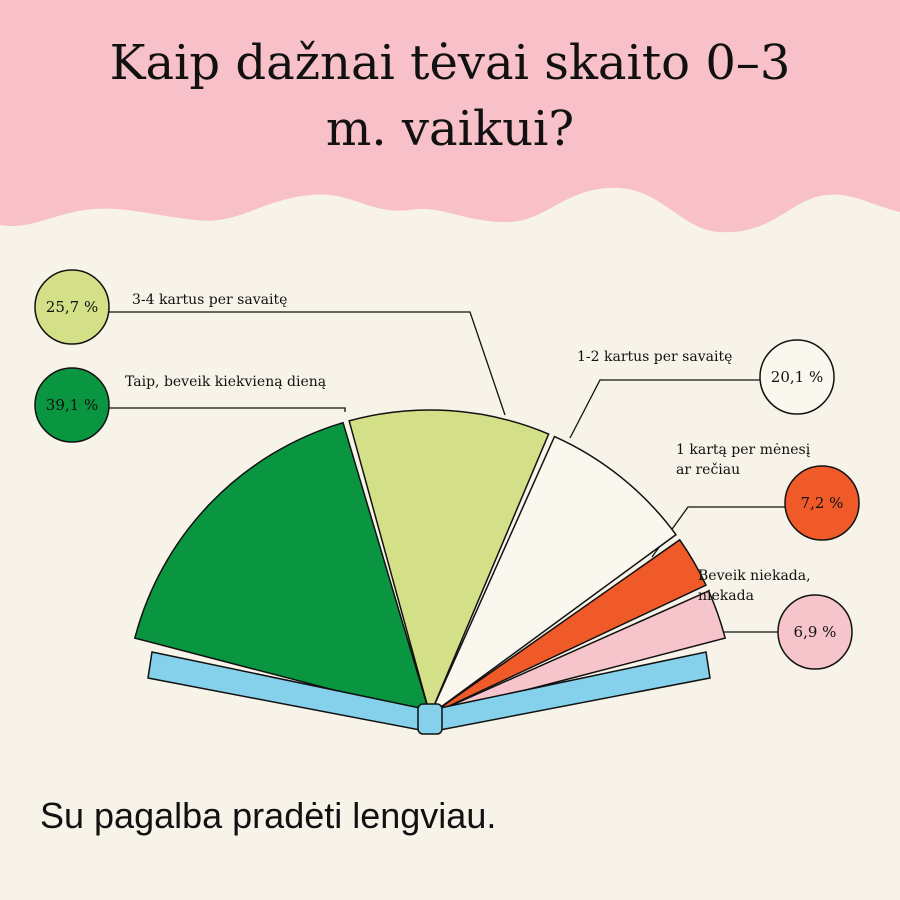 The width and height of the screenshot is (900, 900). What do you see at coordinates (226, 382) in the screenshot?
I see `category-label: Taip, beveik kiekvieną dieną` at bounding box center [226, 382].